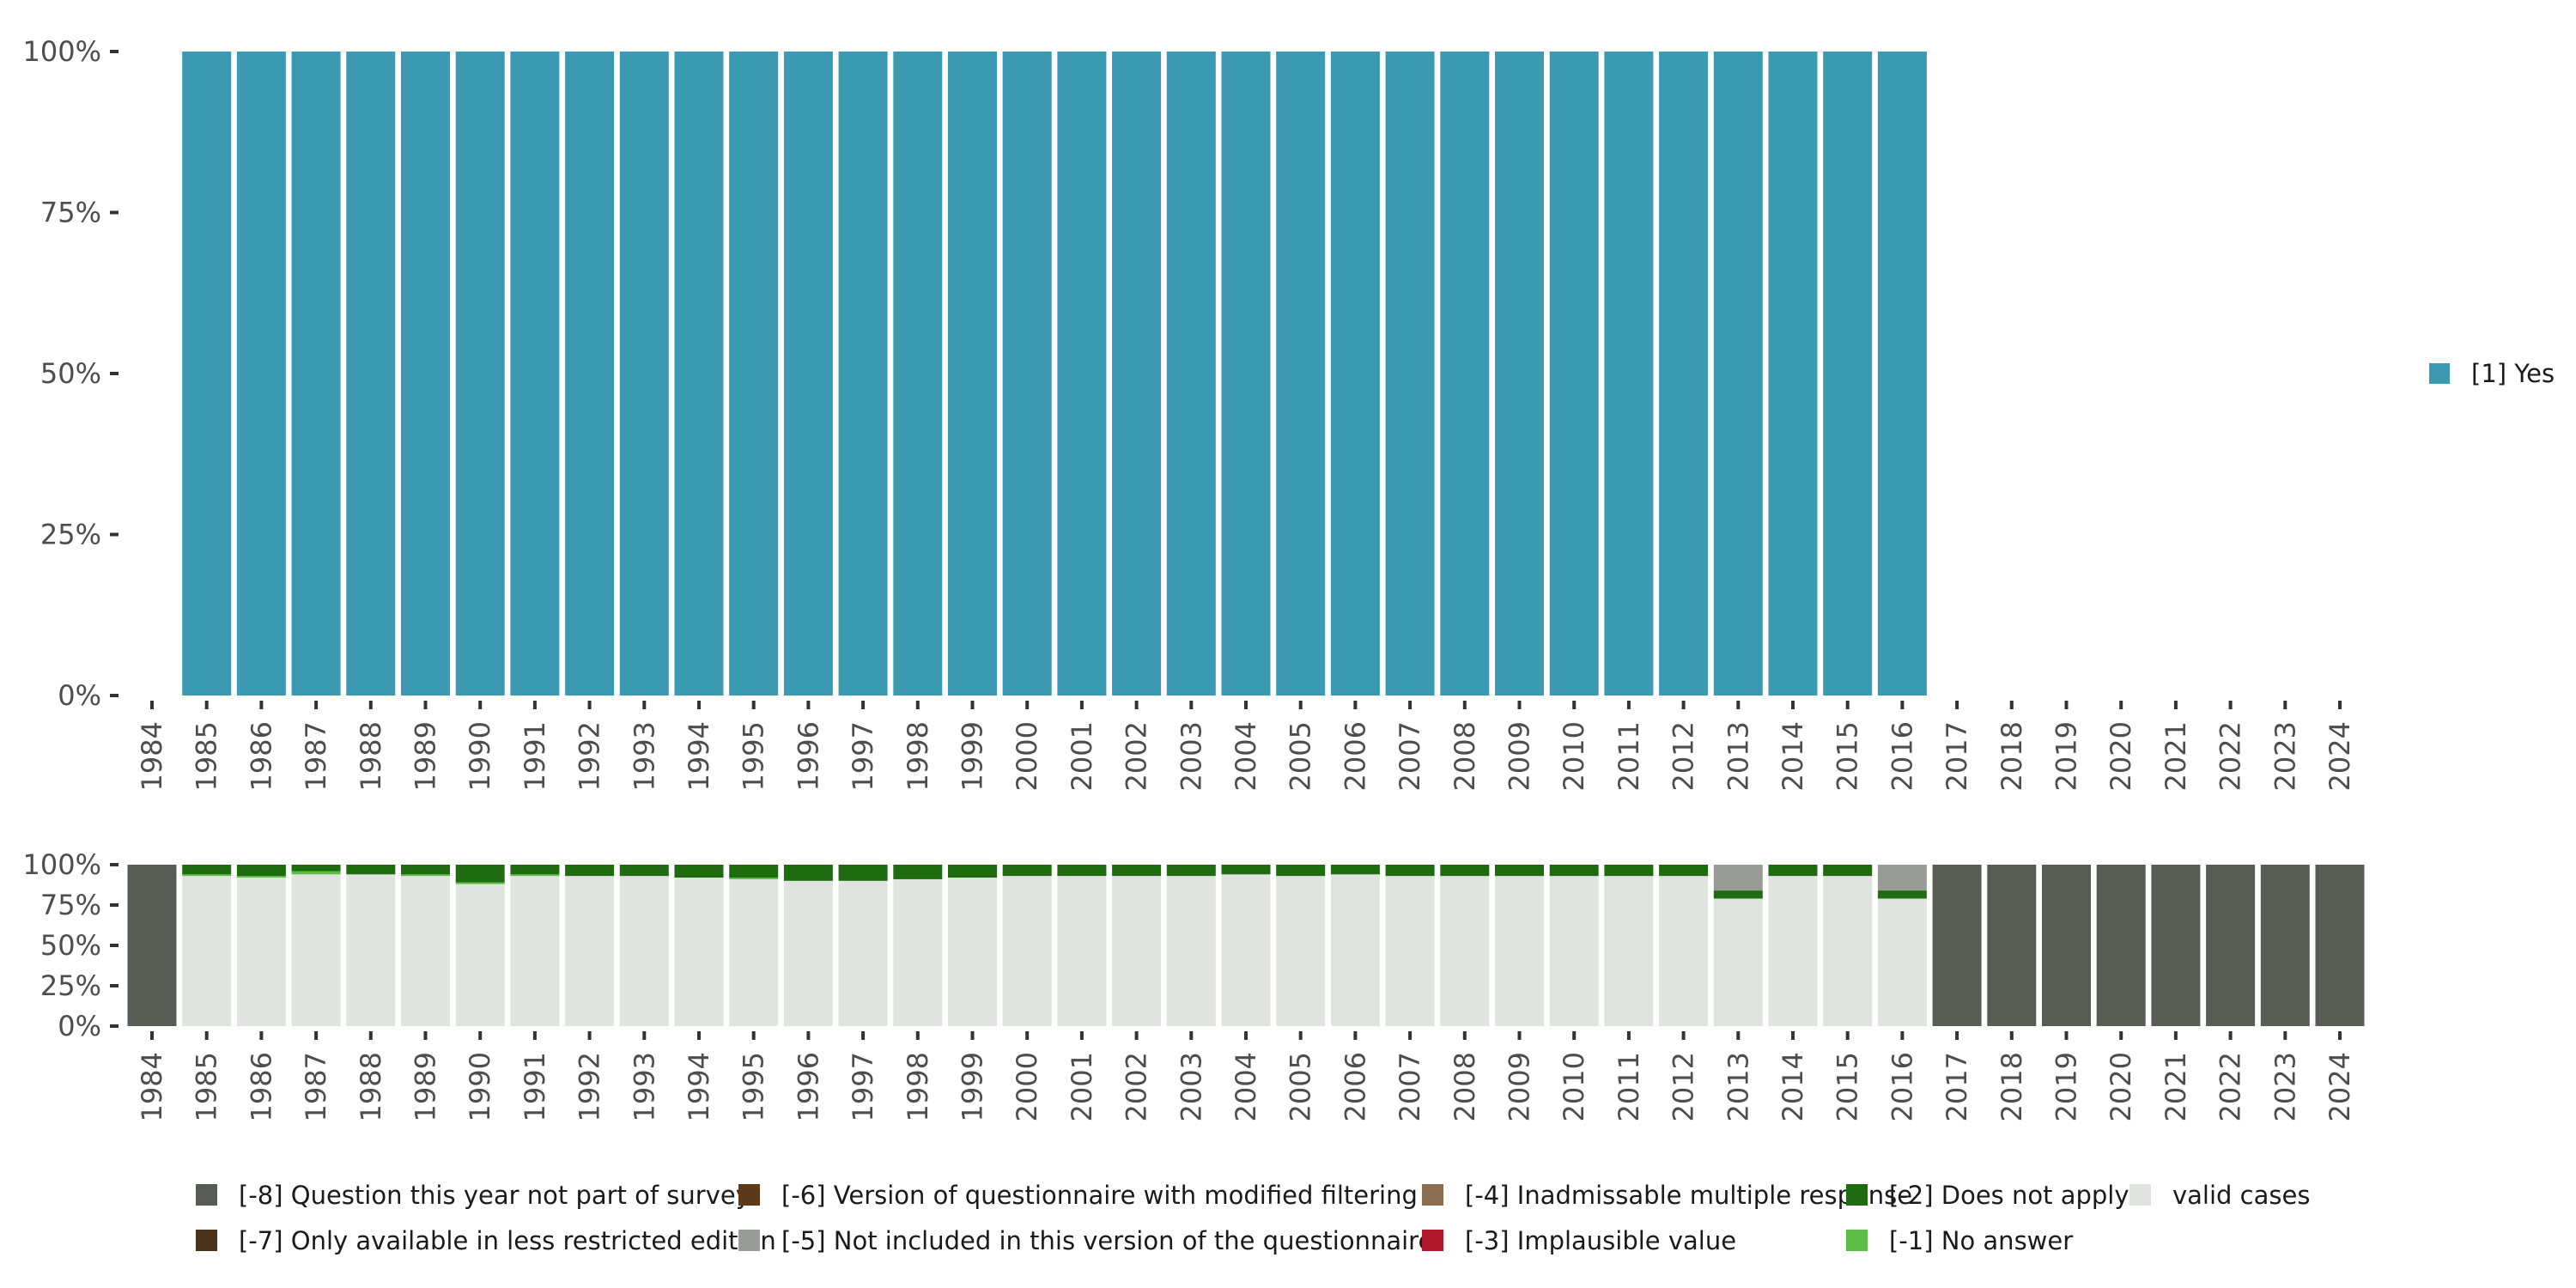 This screenshot has height=1288, width=2576. I want to click on x-tick-label: 1989, so click(426, 1086).